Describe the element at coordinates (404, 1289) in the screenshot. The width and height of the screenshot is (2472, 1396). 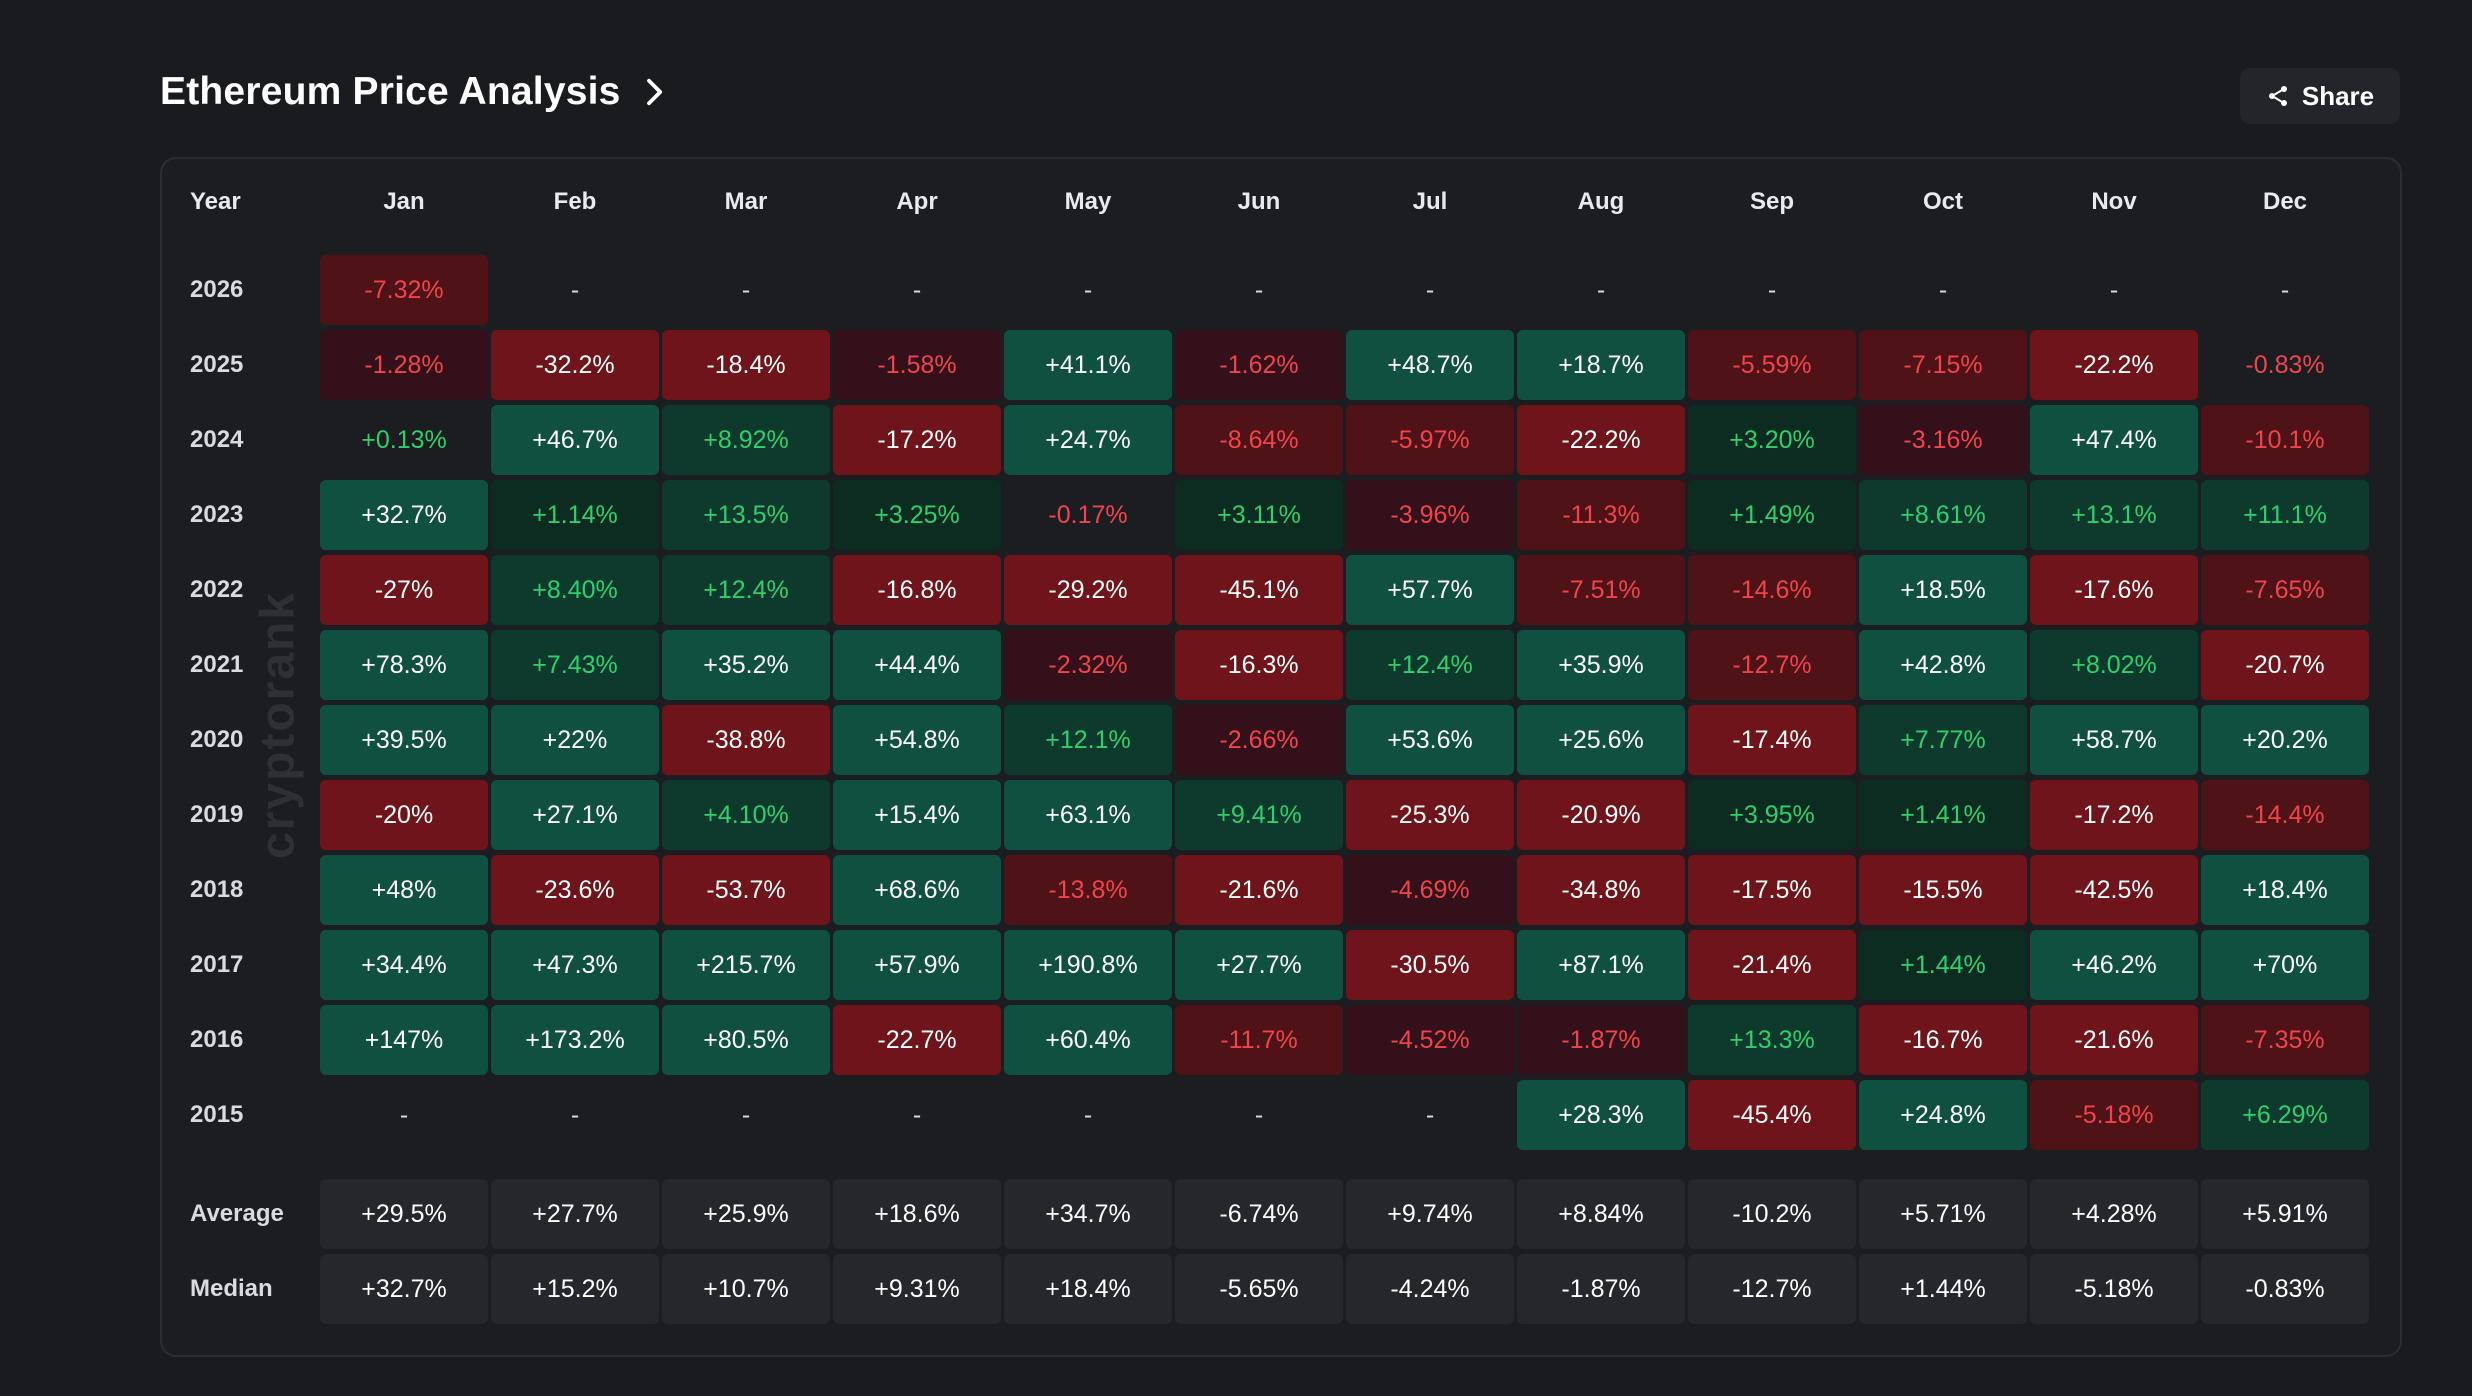
I see `summary-cell: +32.7%` at that location.